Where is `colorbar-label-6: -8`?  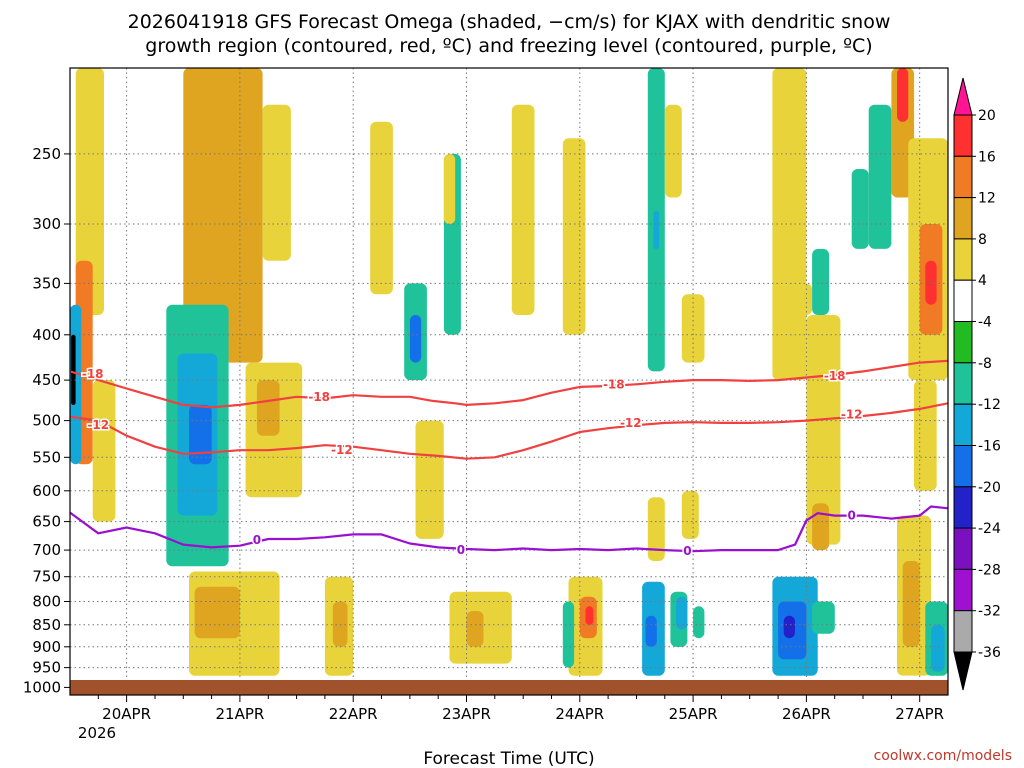
colorbar-label-6: -8 is located at coordinates (985, 364).